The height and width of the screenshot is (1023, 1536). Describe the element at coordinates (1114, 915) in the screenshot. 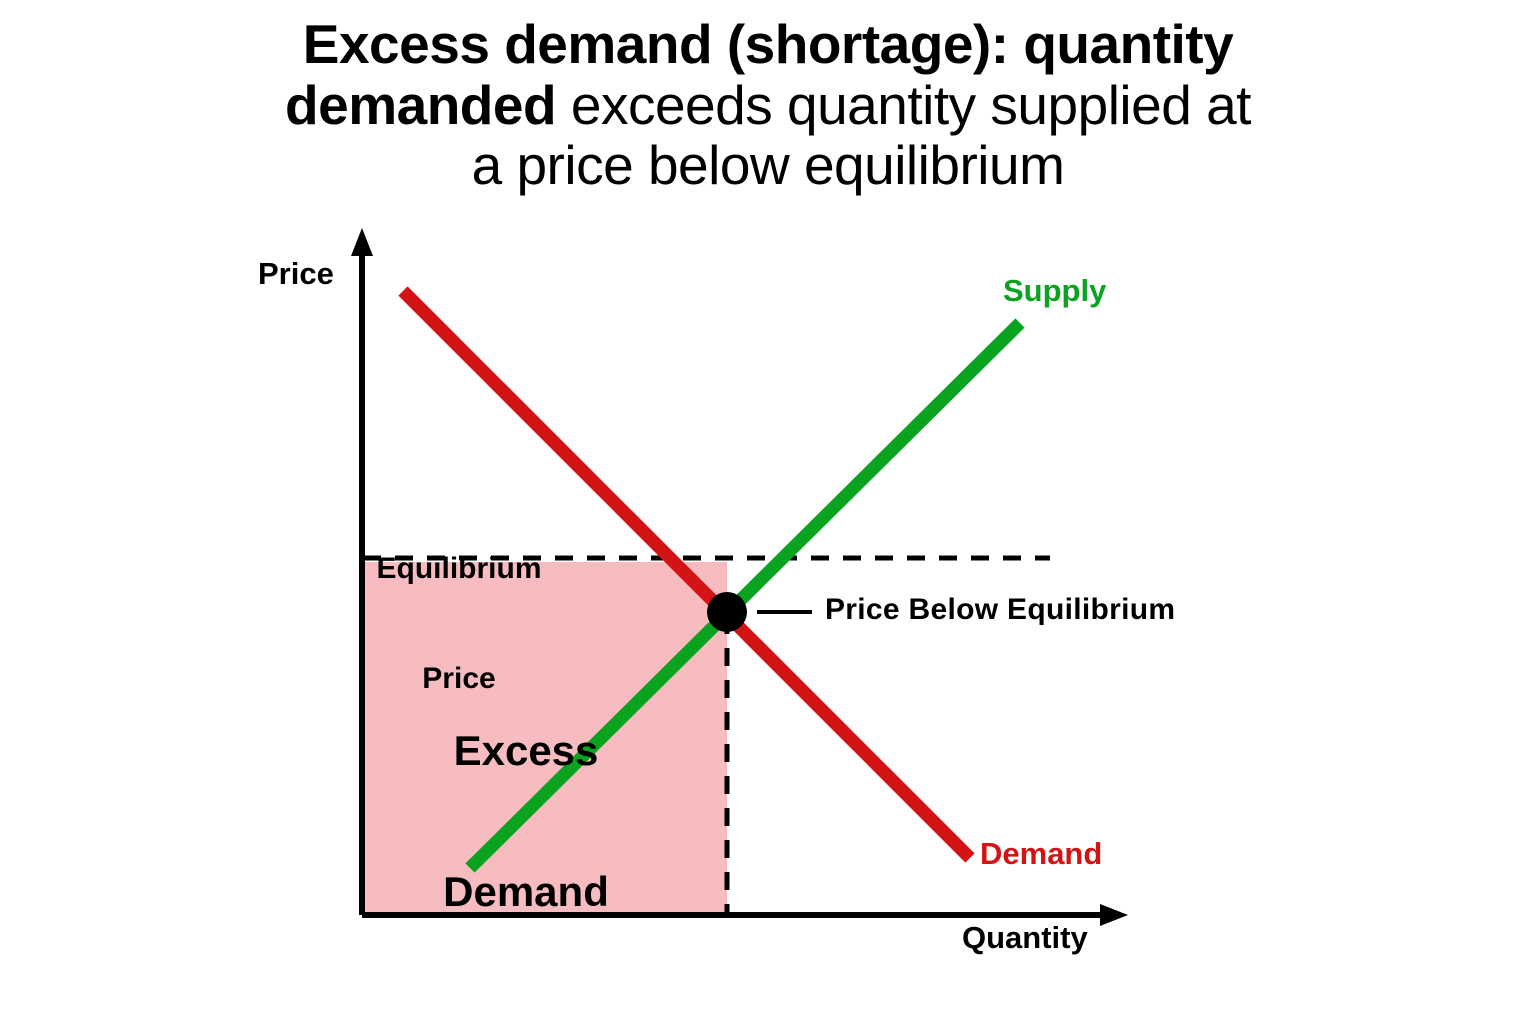

I see `x-axis-arrowhead-icon` at that location.